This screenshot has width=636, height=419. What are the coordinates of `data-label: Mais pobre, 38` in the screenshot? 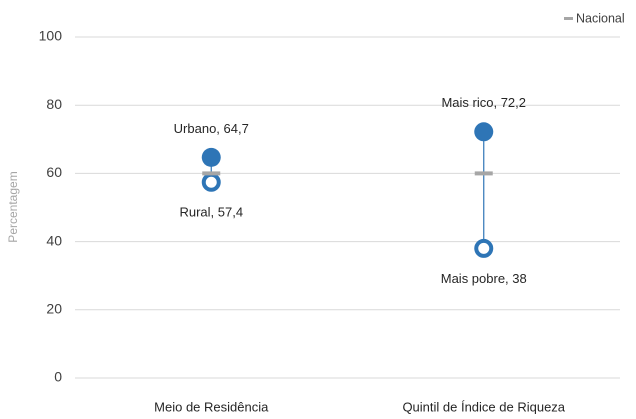 It's located at (484, 278).